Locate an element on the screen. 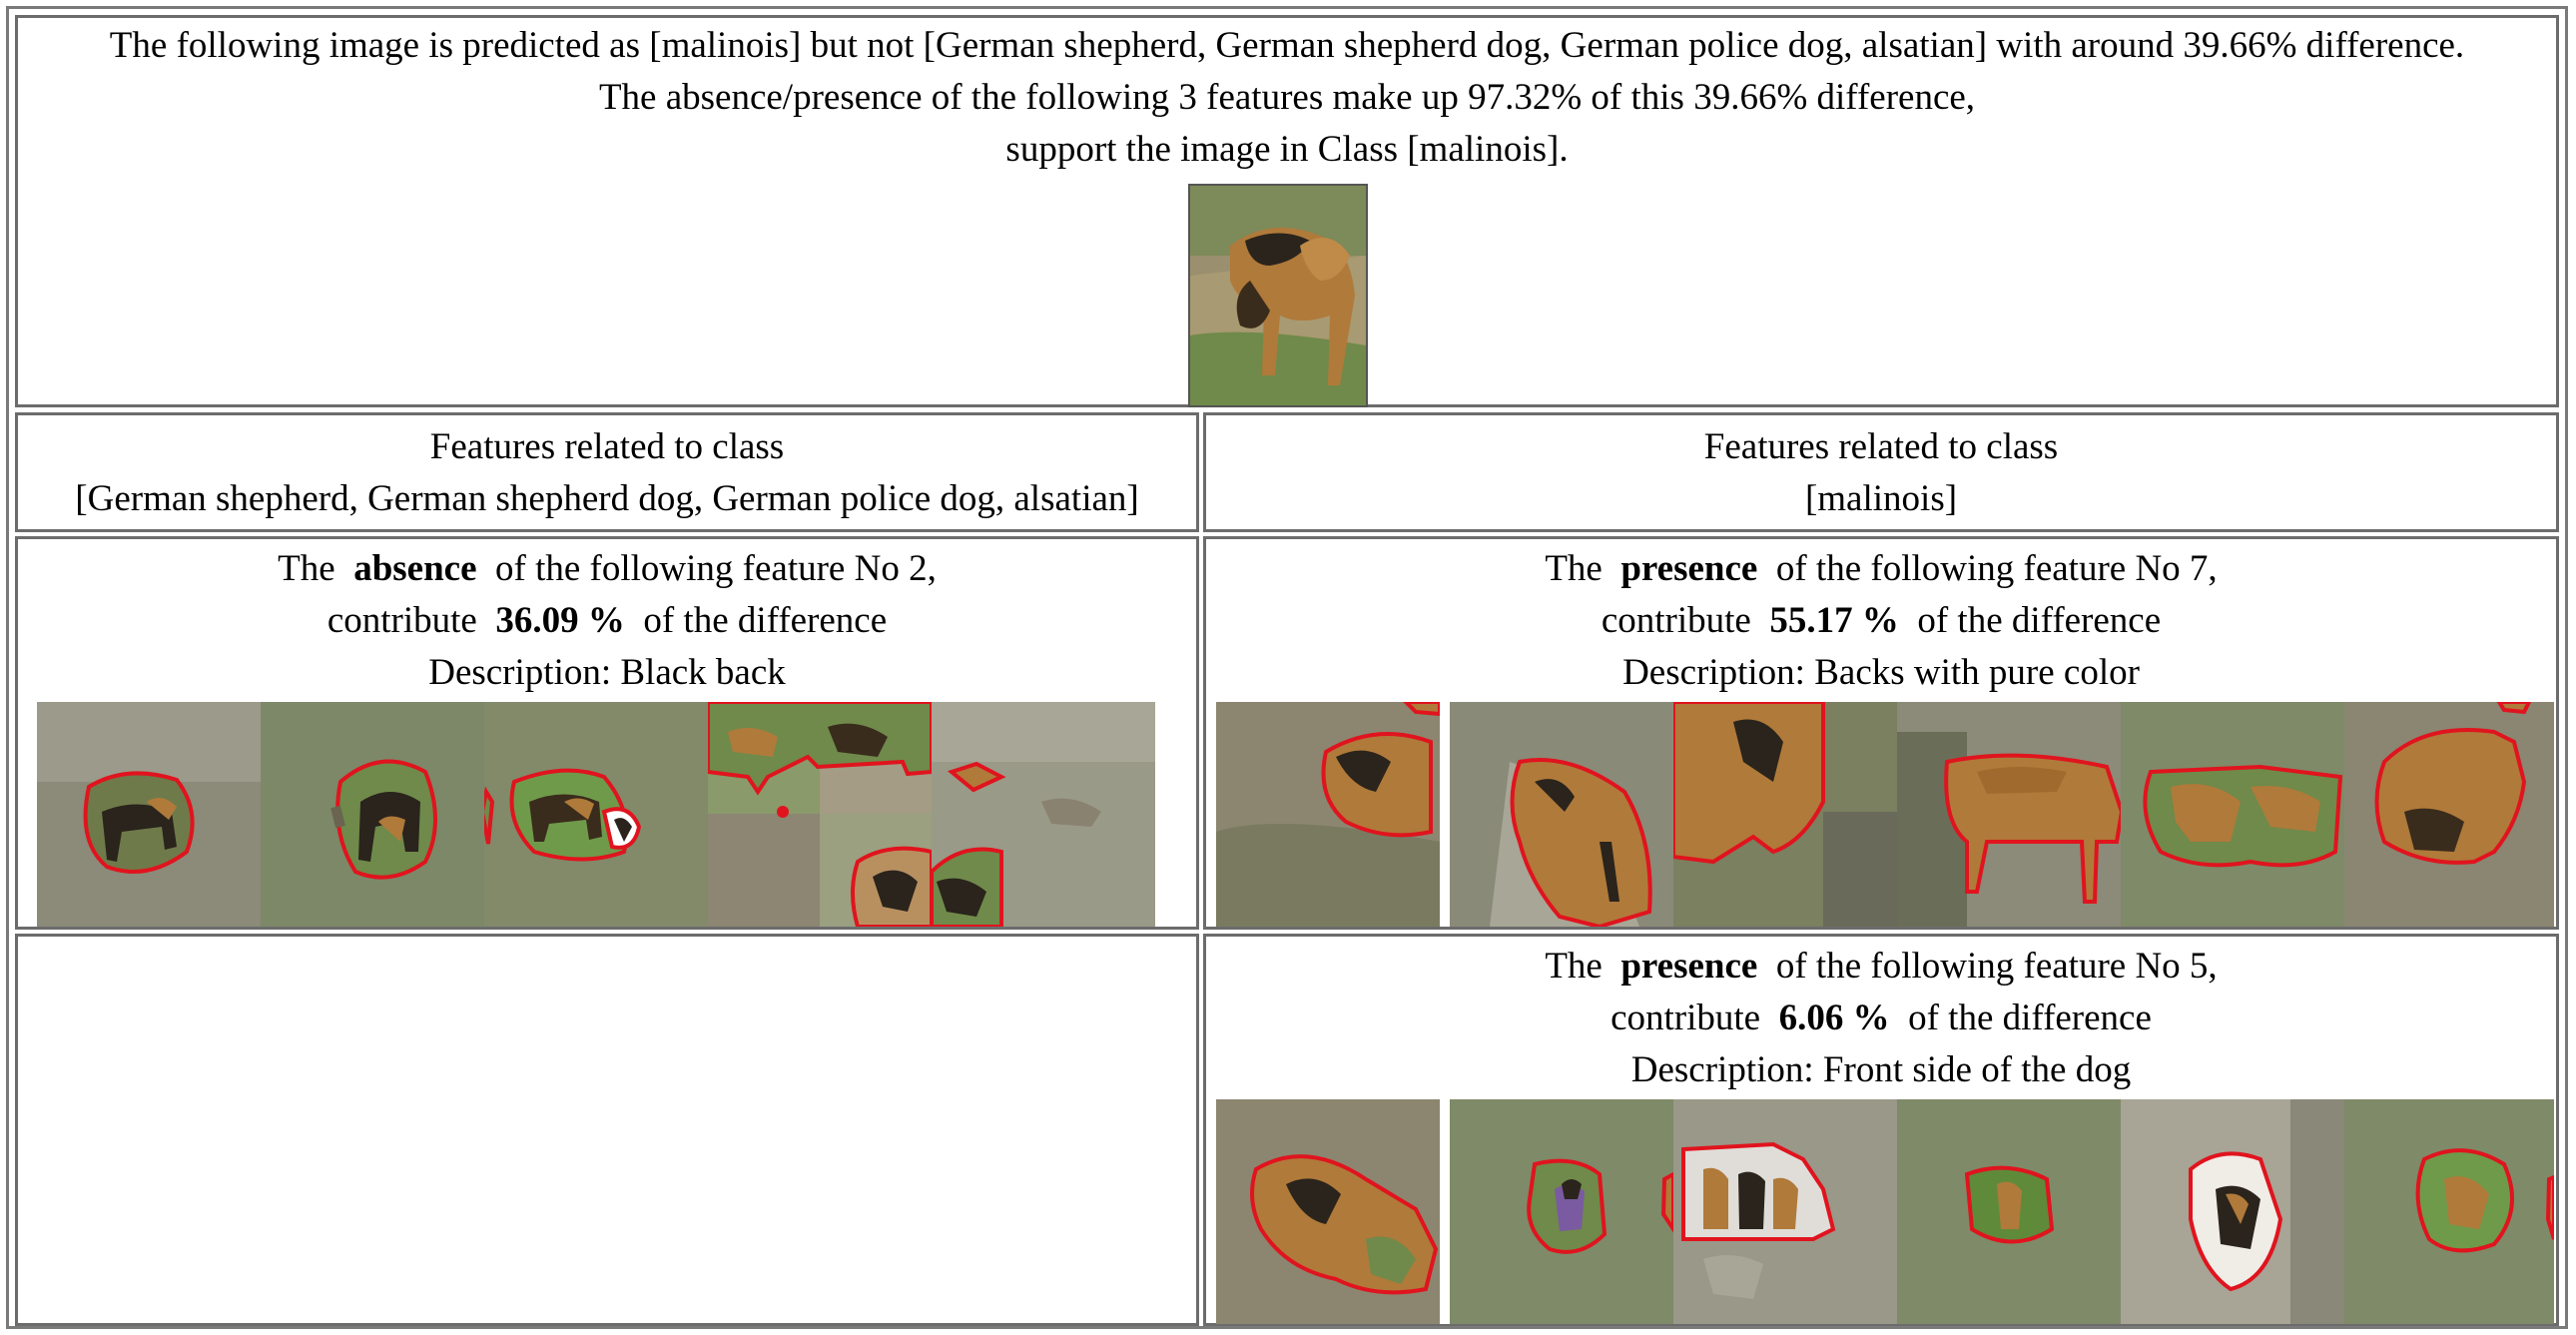 Image resolution: width=2576 pixels, height=1335 pixels. feature-right-1-description: Description: Backs with pure color is located at coordinates (1881, 672).